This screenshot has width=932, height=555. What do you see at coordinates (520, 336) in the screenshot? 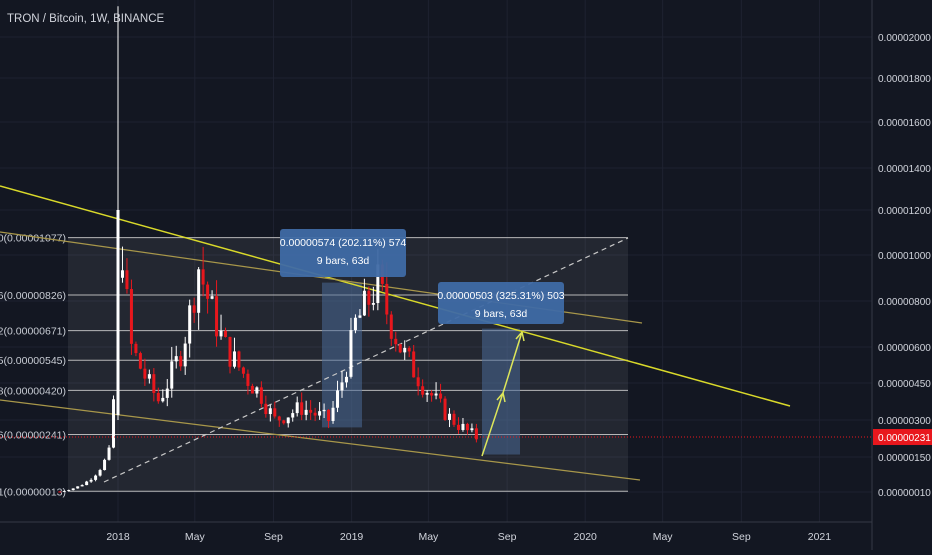
I see `arrow-2-head` at bounding box center [520, 336].